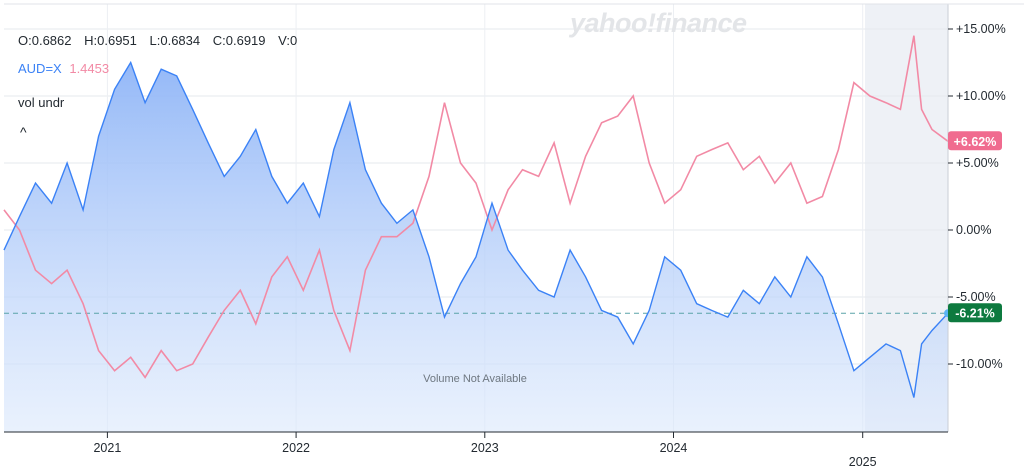 The width and height of the screenshot is (1024, 475). What do you see at coordinates (976, 297) in the screenshot?
I see `y-tick-label: -5.00%` at bounding box center [976, 297].